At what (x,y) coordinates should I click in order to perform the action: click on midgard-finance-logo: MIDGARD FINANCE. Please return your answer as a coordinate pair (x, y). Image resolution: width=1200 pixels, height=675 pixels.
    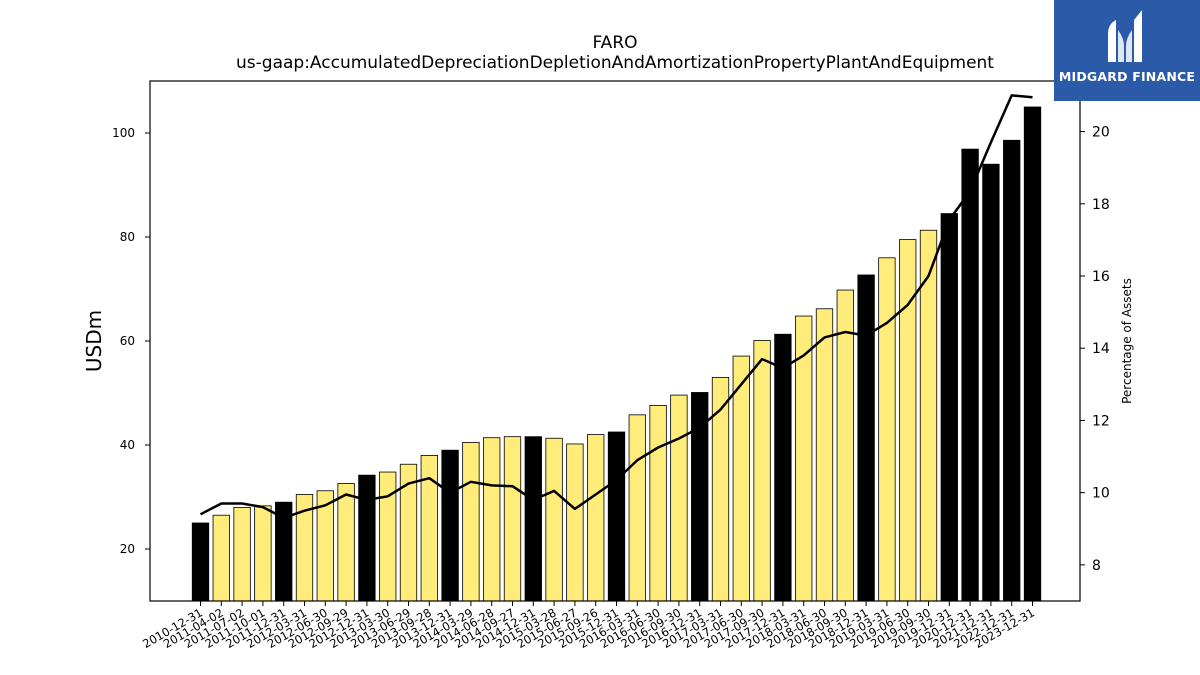
    Looking at the image, I should click on (1127, 50).